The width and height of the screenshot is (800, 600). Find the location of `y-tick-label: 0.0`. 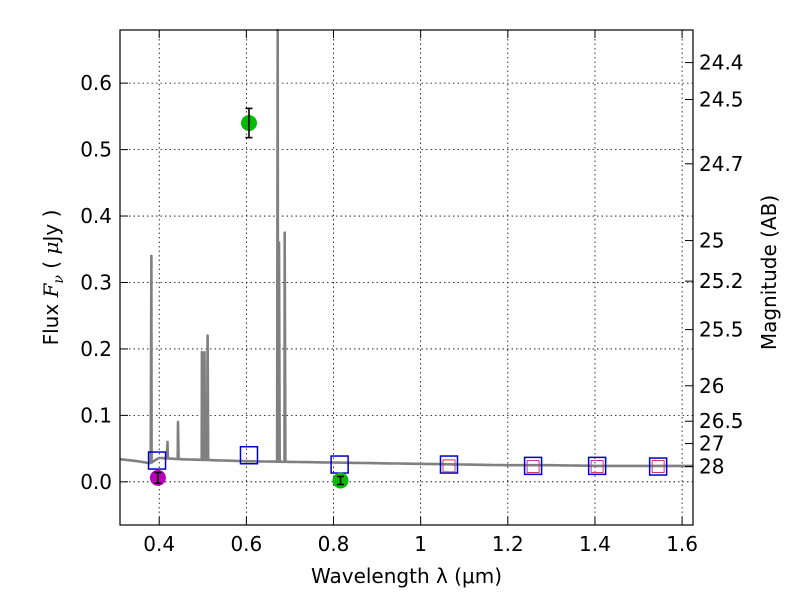

y-tick-label: 0.0 is located at coordinates (96, 482).